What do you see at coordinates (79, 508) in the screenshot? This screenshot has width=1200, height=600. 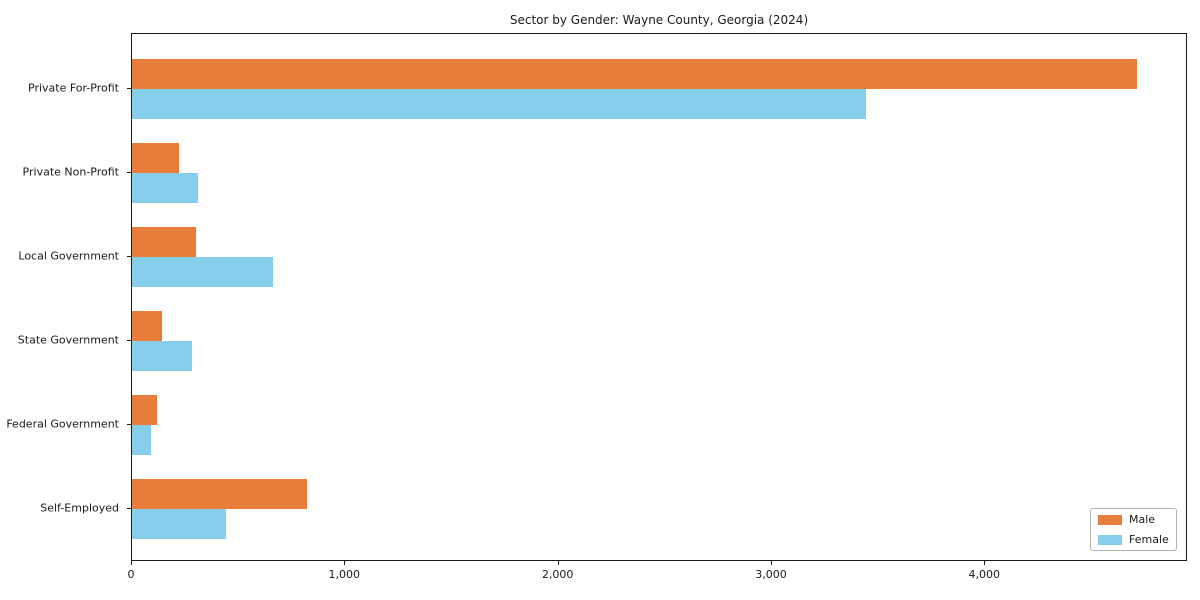 I see `y-axis-label: Self-Employed` at bounding box center [79, 508].